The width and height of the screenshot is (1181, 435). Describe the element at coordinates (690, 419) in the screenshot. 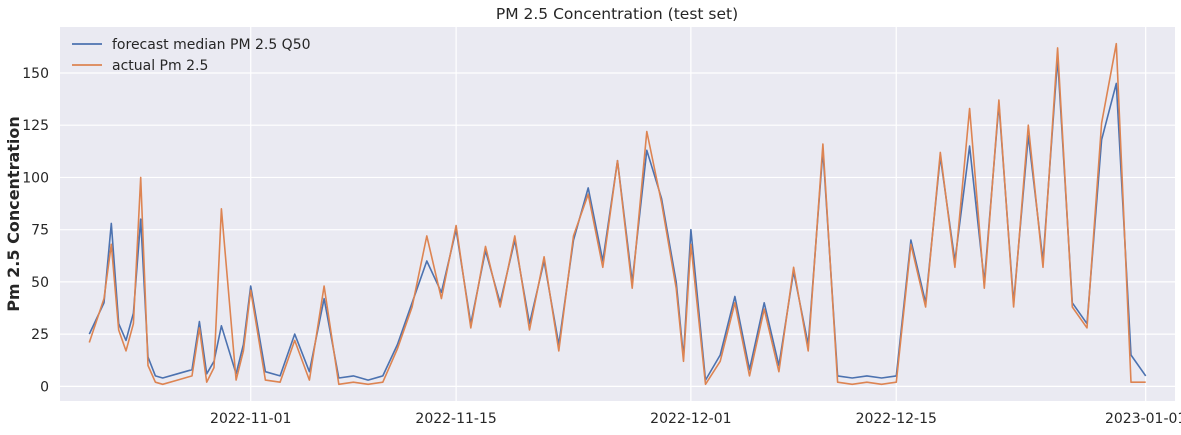

I see `x-tick-label: 2022-12-01` at that location.